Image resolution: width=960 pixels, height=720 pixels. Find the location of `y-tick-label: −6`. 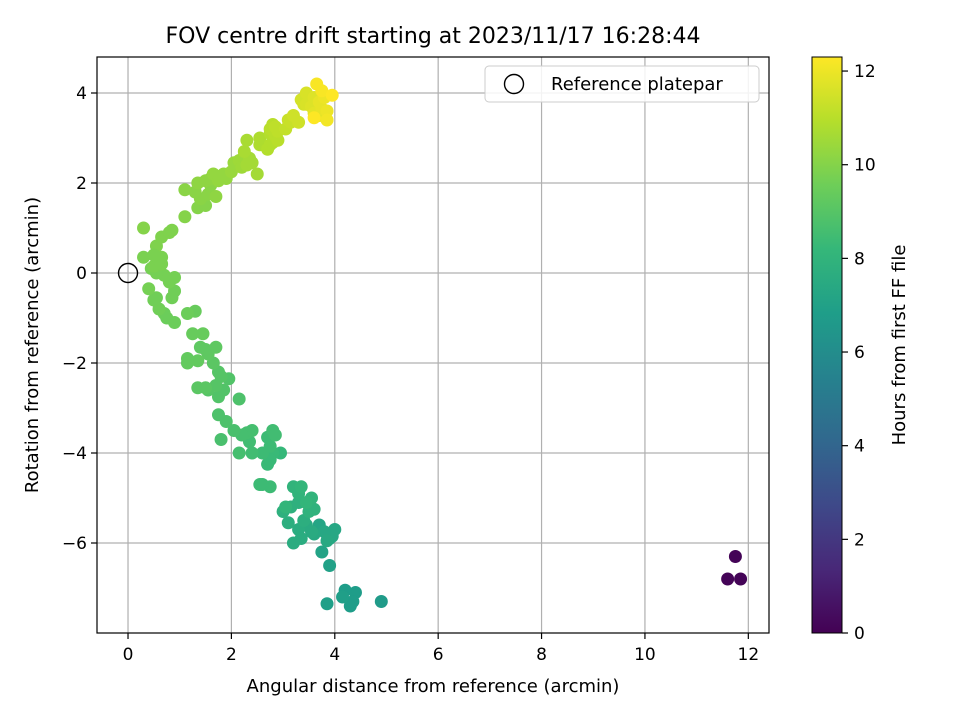

y-tick-label: −6 is located at coordinates (74, 544).